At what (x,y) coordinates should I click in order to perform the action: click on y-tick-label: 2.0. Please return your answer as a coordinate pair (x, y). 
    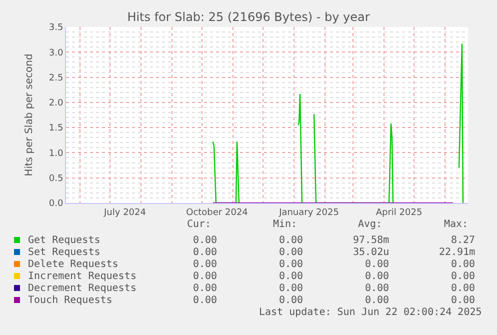
    Looking at the image, I should click on (56, 103).